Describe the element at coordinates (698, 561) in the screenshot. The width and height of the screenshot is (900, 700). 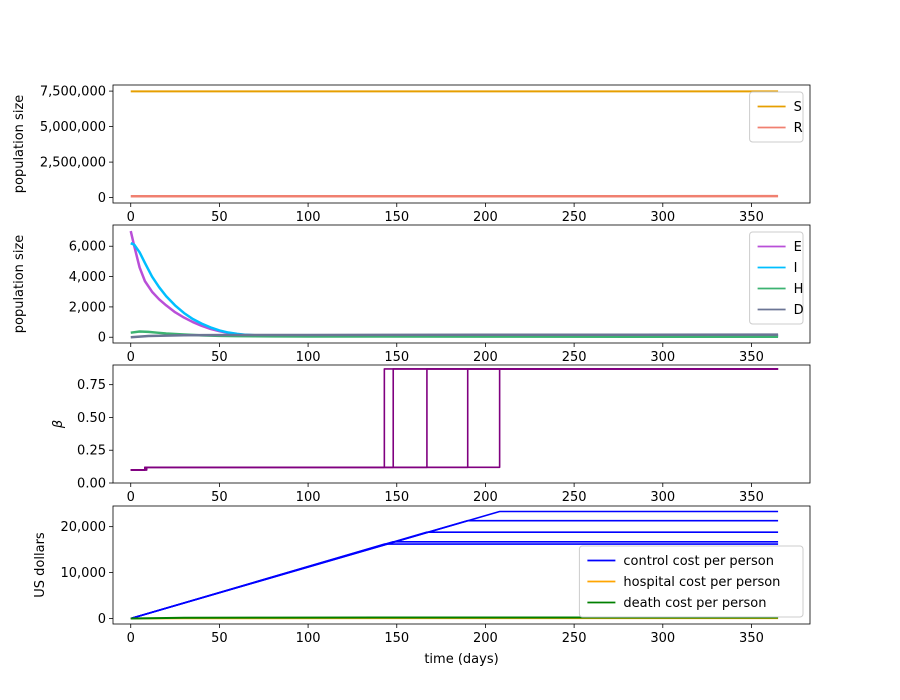
I see `legend-label: control cost per person` at that location.